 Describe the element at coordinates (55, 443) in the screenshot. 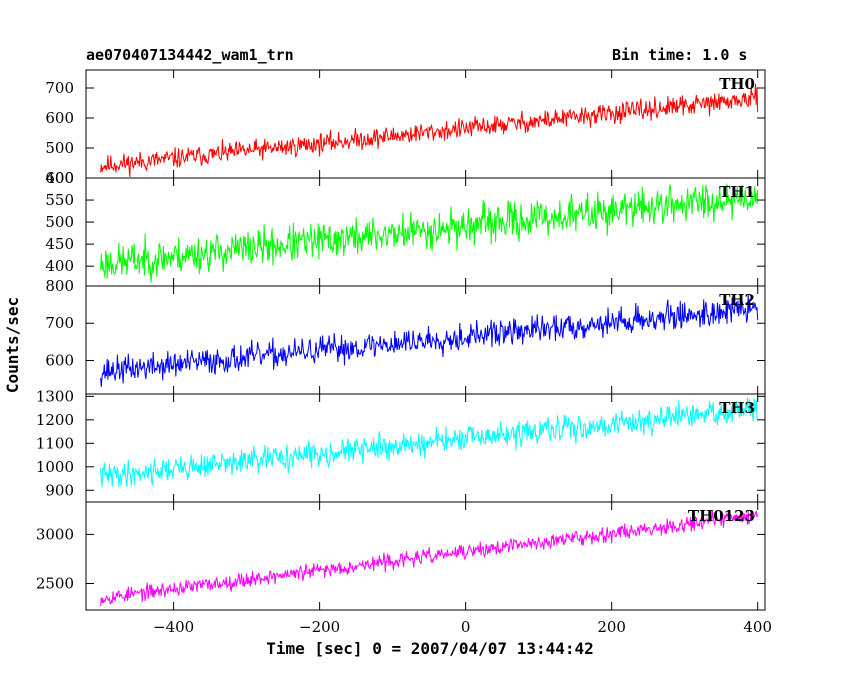

I see `y-tick-label: 1100` at that location.